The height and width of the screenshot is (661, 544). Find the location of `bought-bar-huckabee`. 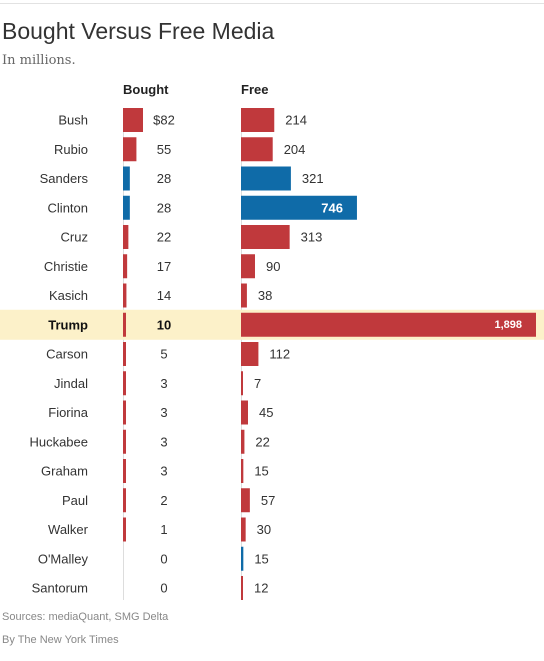

bought-bar-huckabee is located at coordinates (124, 441).